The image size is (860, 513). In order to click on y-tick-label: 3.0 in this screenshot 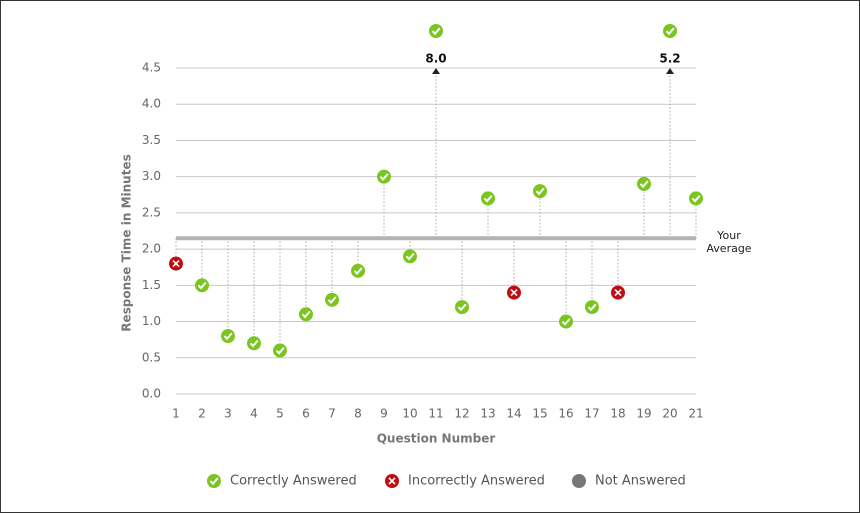, I will do `click(151, 176)`.